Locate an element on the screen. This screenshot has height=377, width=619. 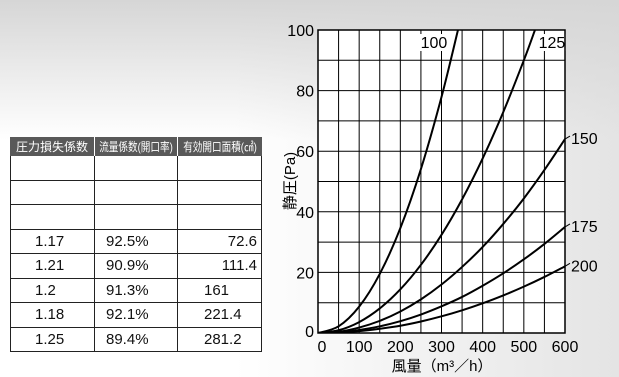
curve-label-125: 125 is located at coordinates (552, 43).